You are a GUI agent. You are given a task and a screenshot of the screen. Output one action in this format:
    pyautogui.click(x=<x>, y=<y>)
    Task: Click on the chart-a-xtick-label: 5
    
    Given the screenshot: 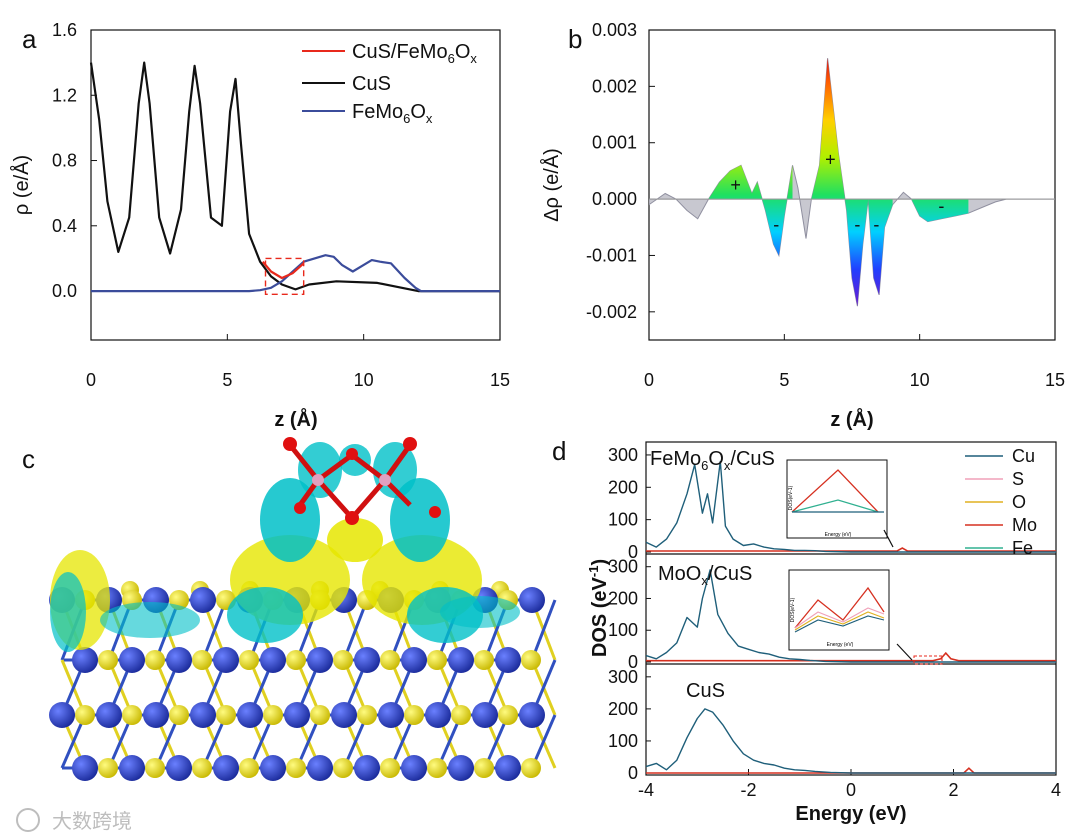 What is the action you would take?
    pyautogui.click(x=227, y=380)
    